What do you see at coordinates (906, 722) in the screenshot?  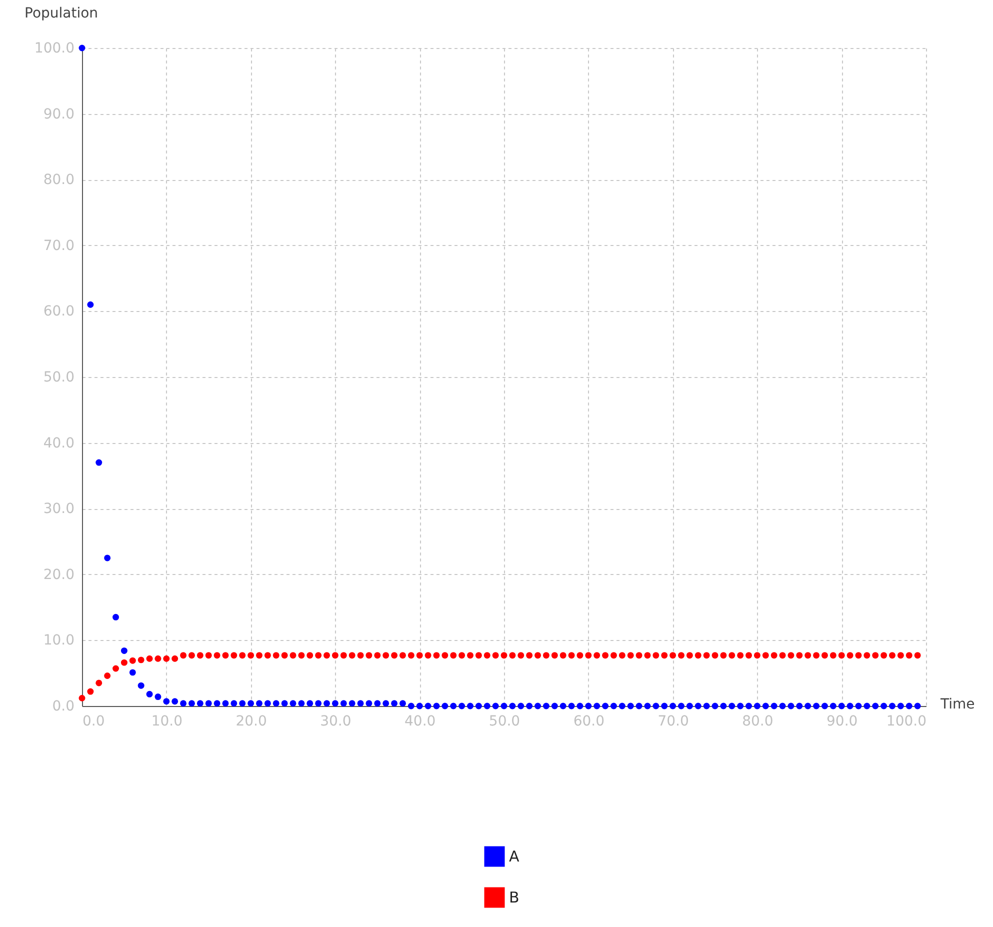 I see `x-tick-label: 100.0` at bounding box center [906, 722].